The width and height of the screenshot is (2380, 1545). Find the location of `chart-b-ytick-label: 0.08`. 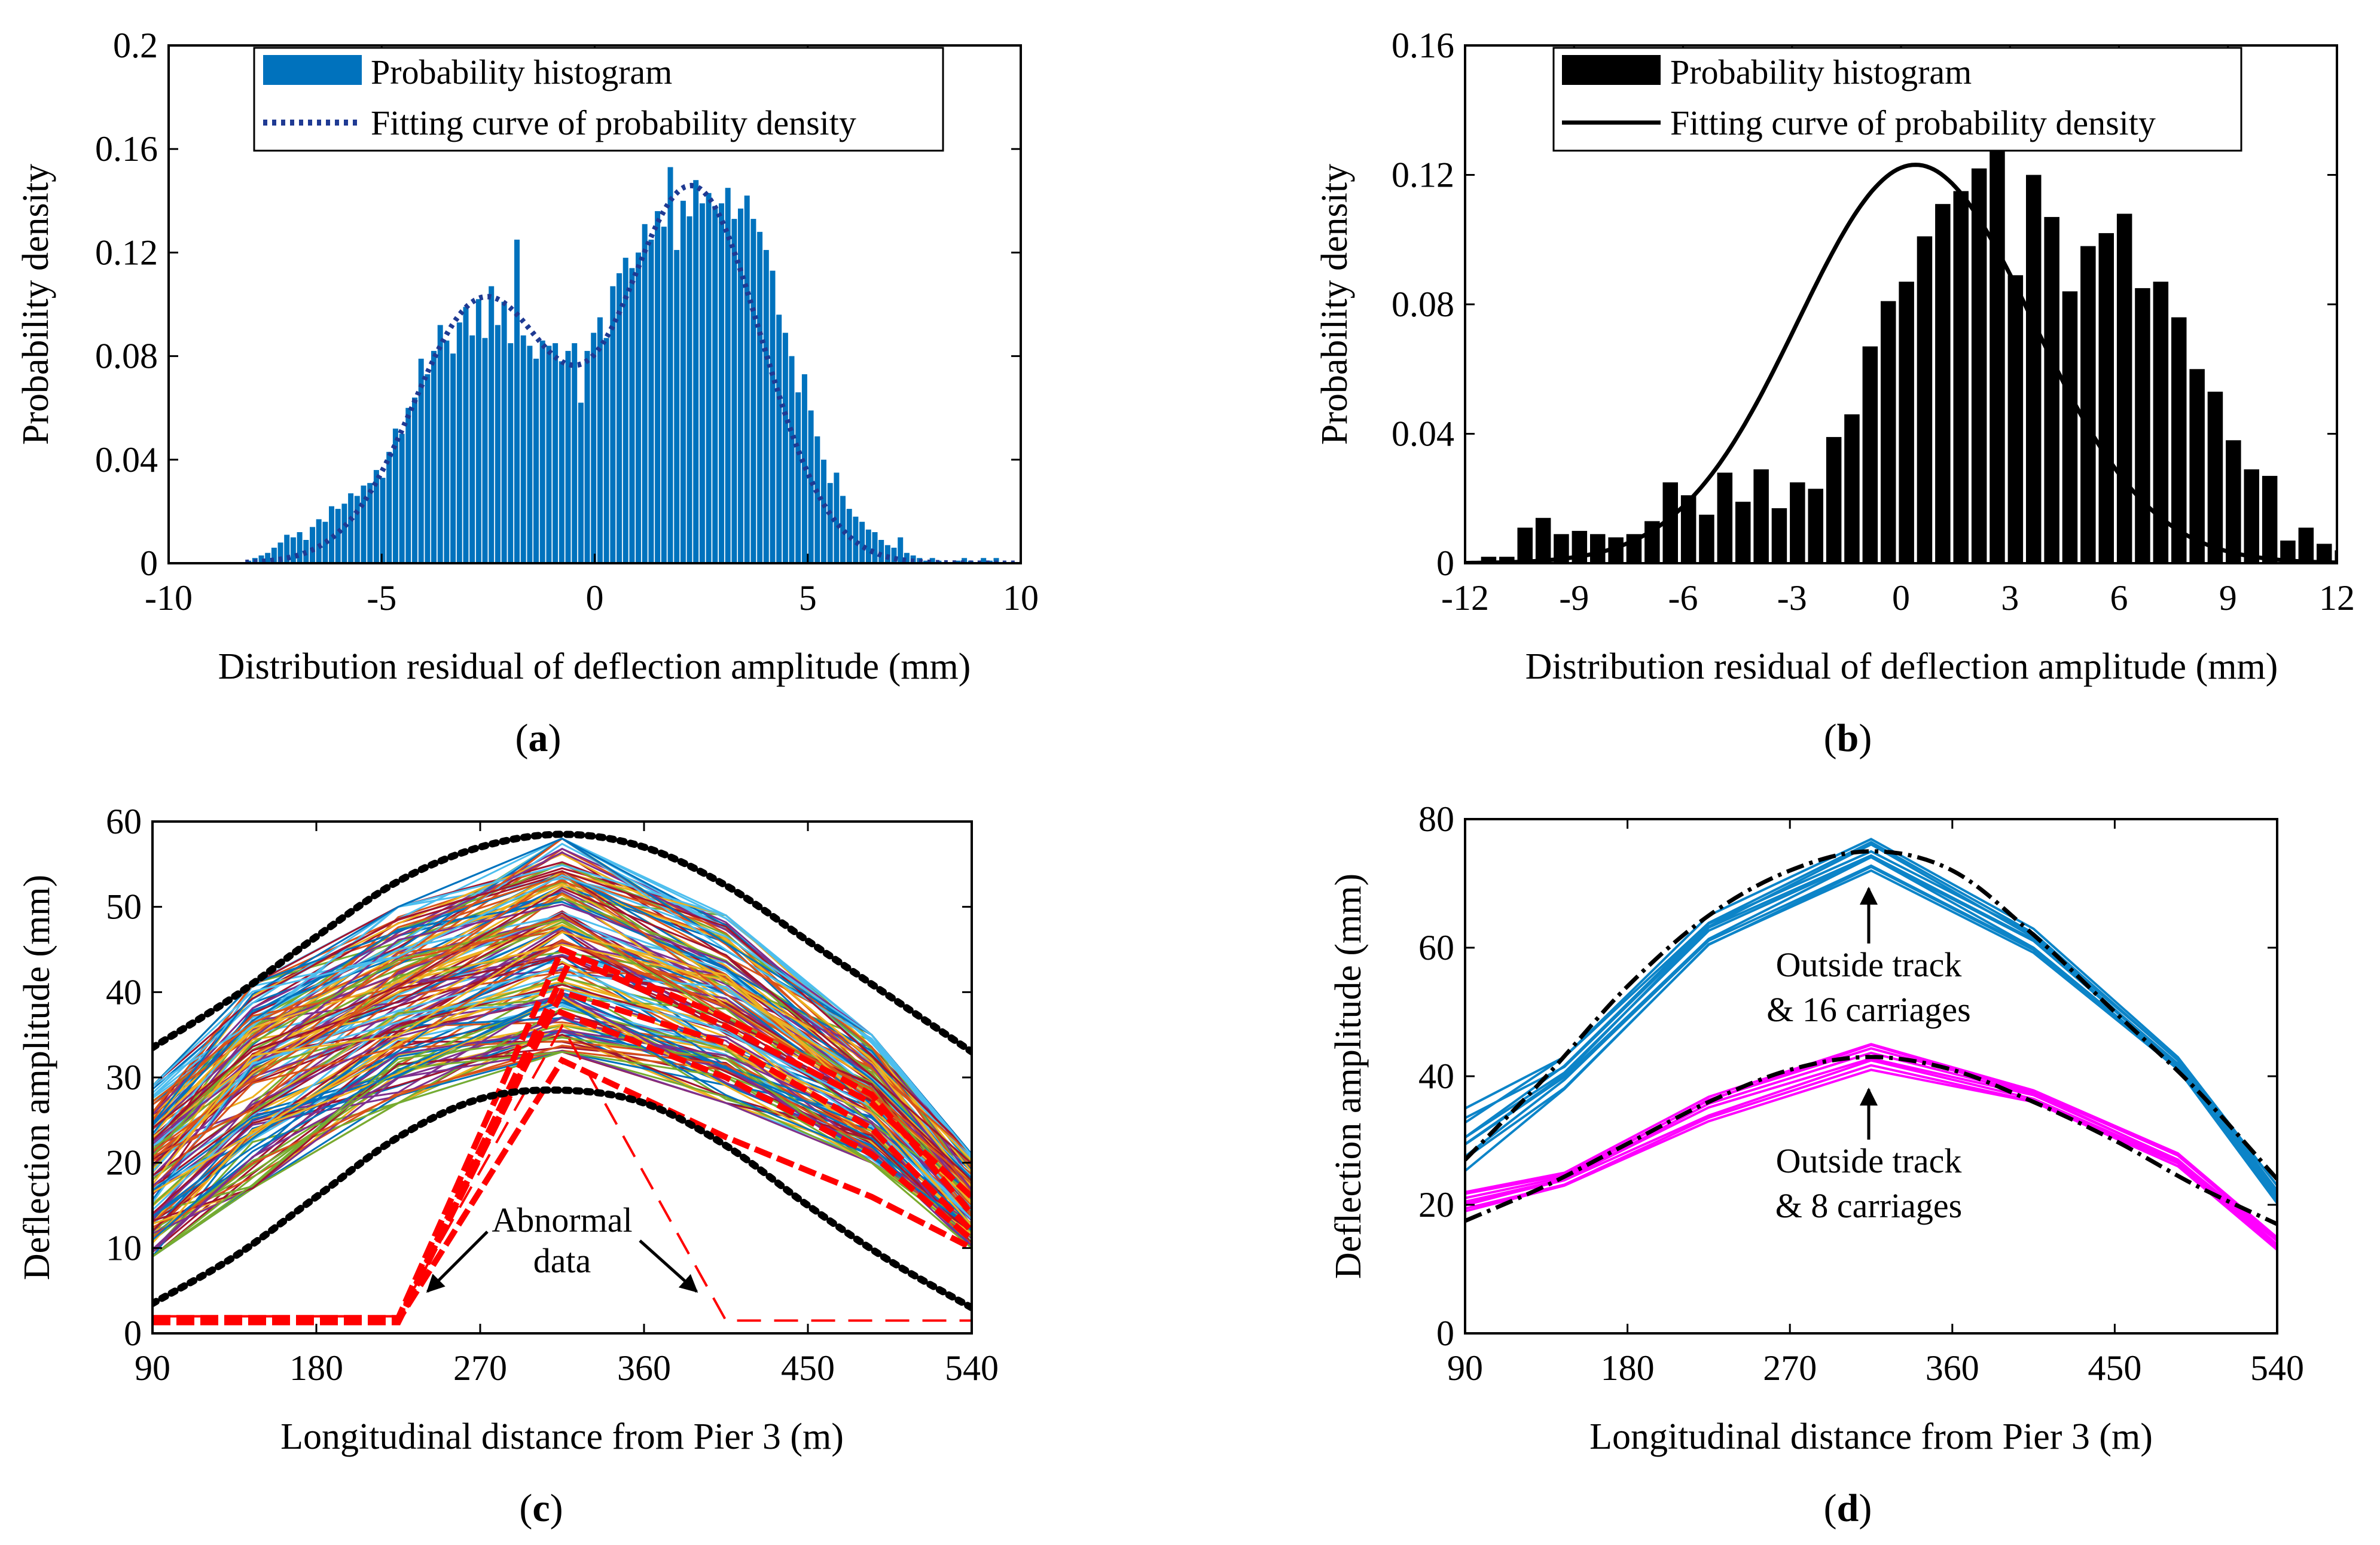

chart-b-ytick-label: 0.08 is located at coordinates (1423, 304).